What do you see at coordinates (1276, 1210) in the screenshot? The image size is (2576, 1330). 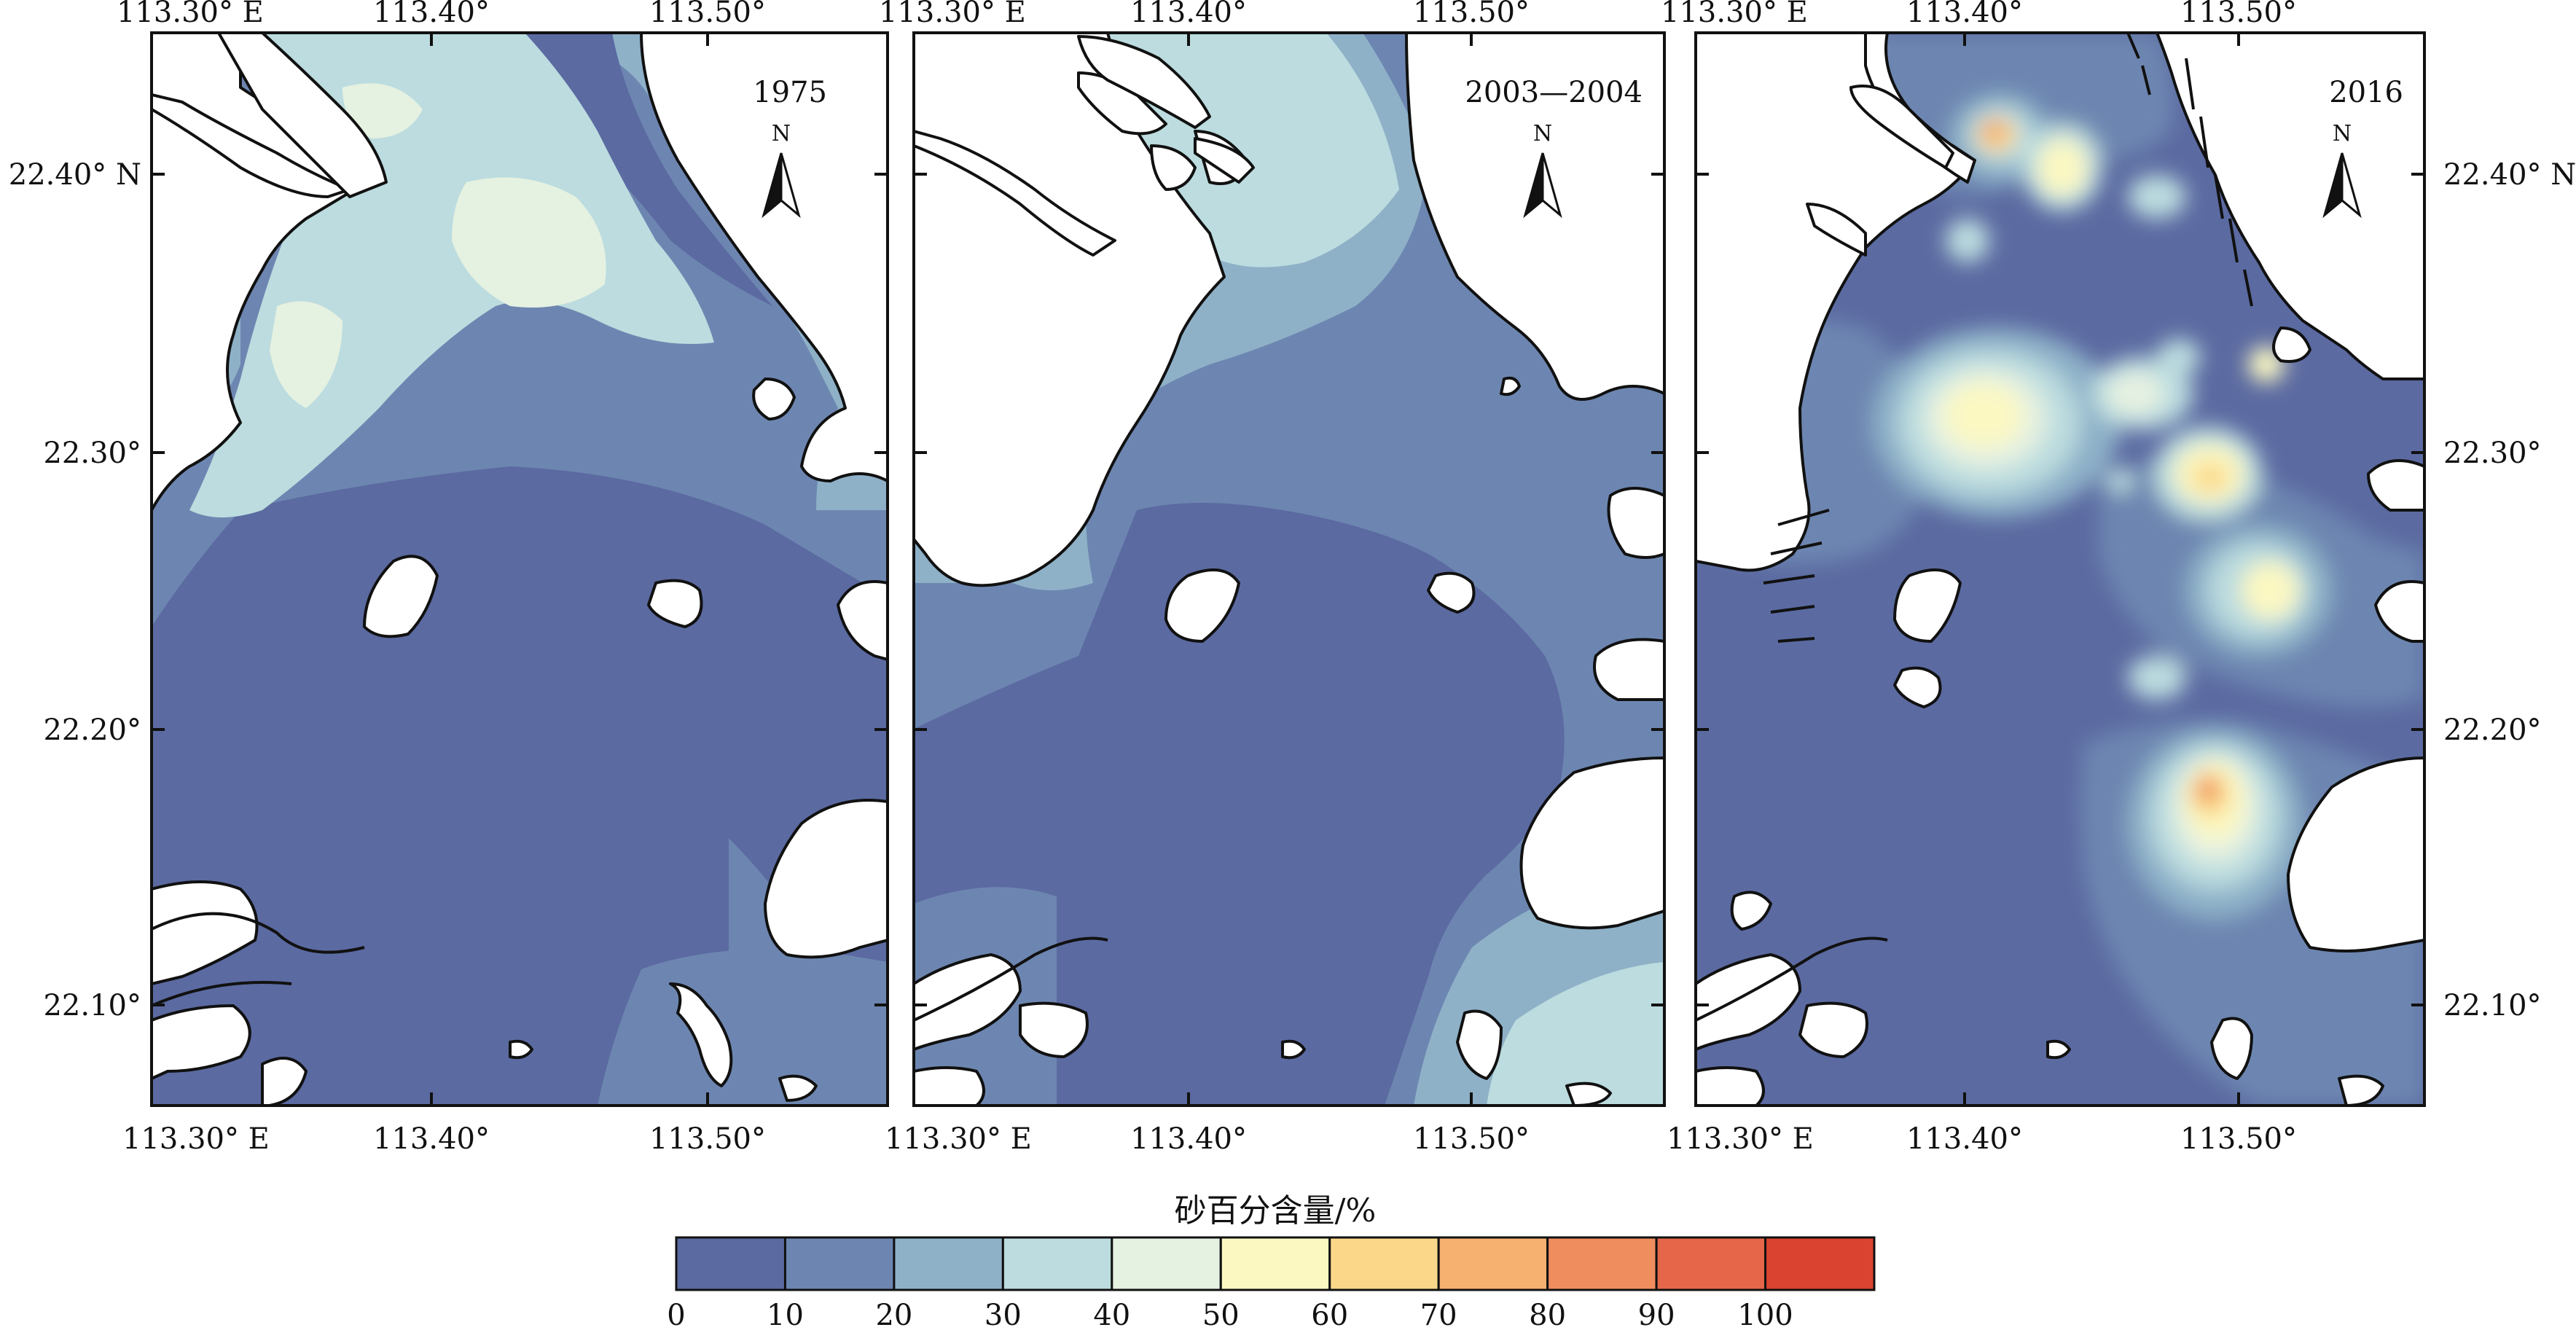 I see `legend-title: 砂百分含量/%` at bounding box center [1276, 1210].